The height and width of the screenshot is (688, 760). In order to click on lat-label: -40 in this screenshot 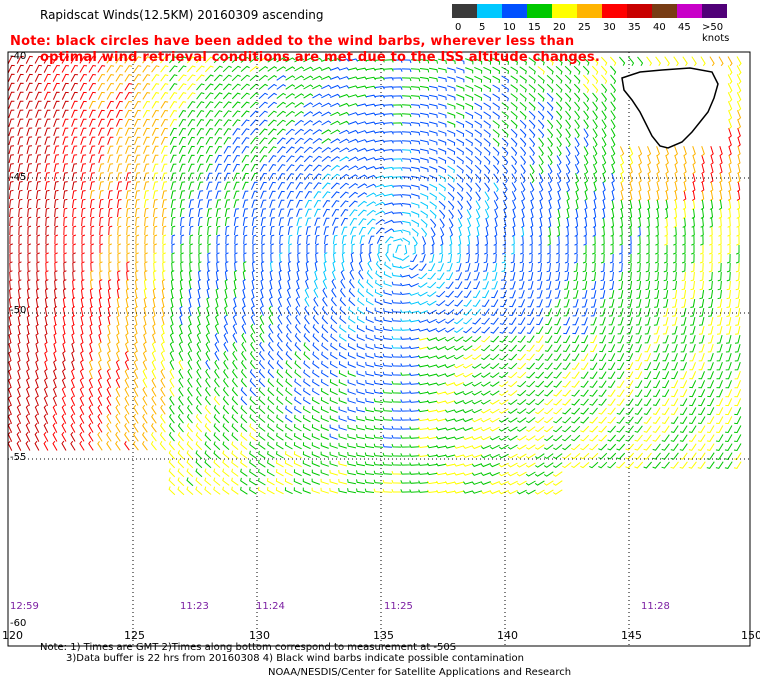, I will do `click(18, 56)`.